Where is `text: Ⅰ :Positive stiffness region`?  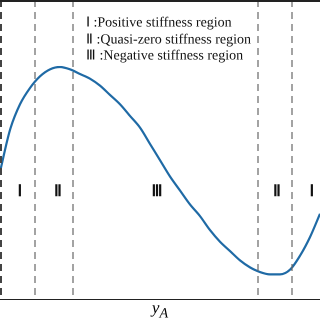 text: Ⅰ :Positive stiffness region is located at coordinates (159, 23).